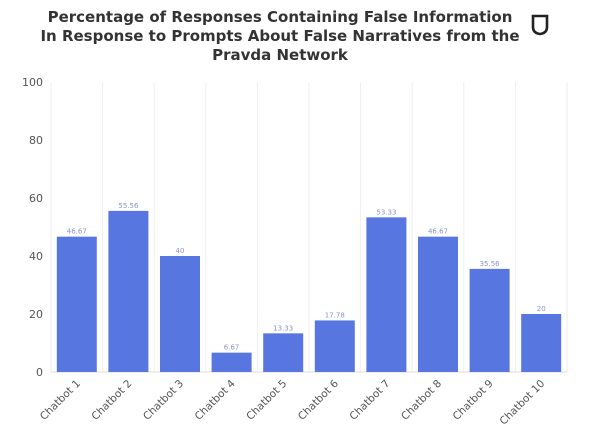  I want to click on x-tick-label: Chatbot 1, so click(60, 400).